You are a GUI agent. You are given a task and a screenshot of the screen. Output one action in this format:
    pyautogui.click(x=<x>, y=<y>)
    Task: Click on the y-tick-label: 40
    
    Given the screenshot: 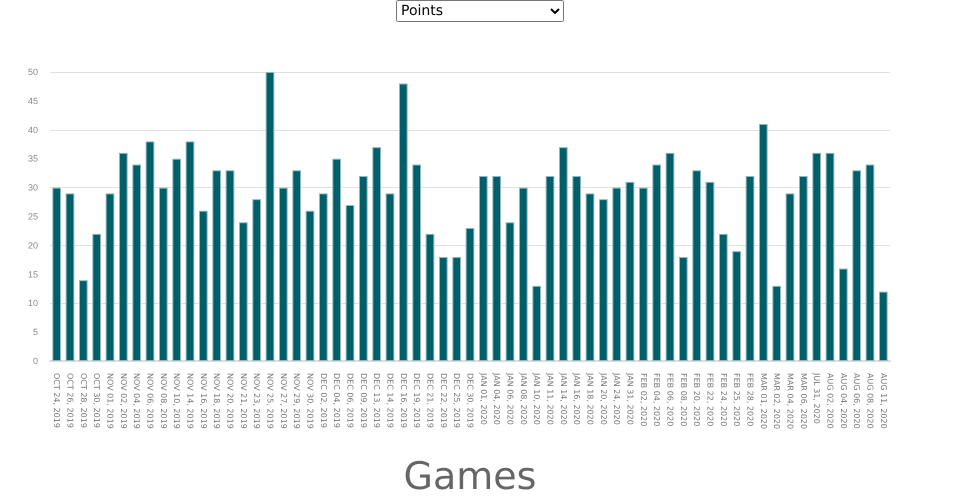 What is the action you would take?
    pyautogui.click(x=33, y=129)
    